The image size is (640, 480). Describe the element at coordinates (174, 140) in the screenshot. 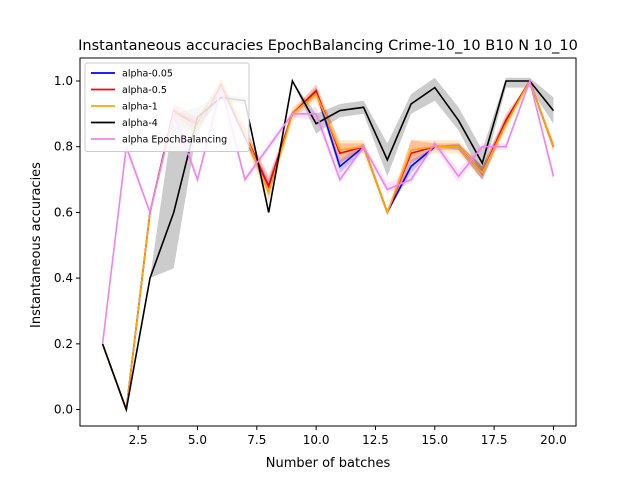

I see `legend-label: alpha EpochBalancing` at that location.